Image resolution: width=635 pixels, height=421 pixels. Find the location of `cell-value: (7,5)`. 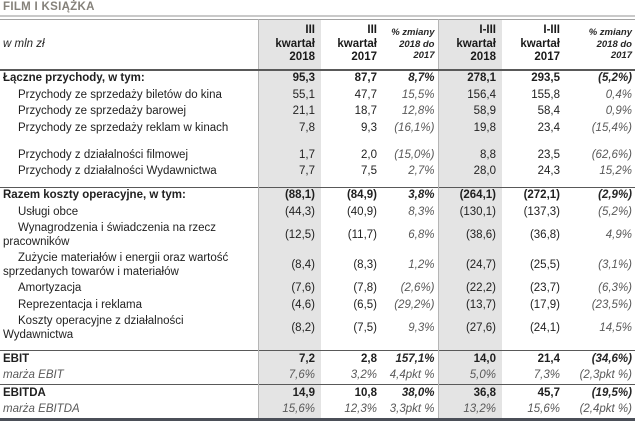

cell-value: (7,5) is located at coordinates (365, 327).